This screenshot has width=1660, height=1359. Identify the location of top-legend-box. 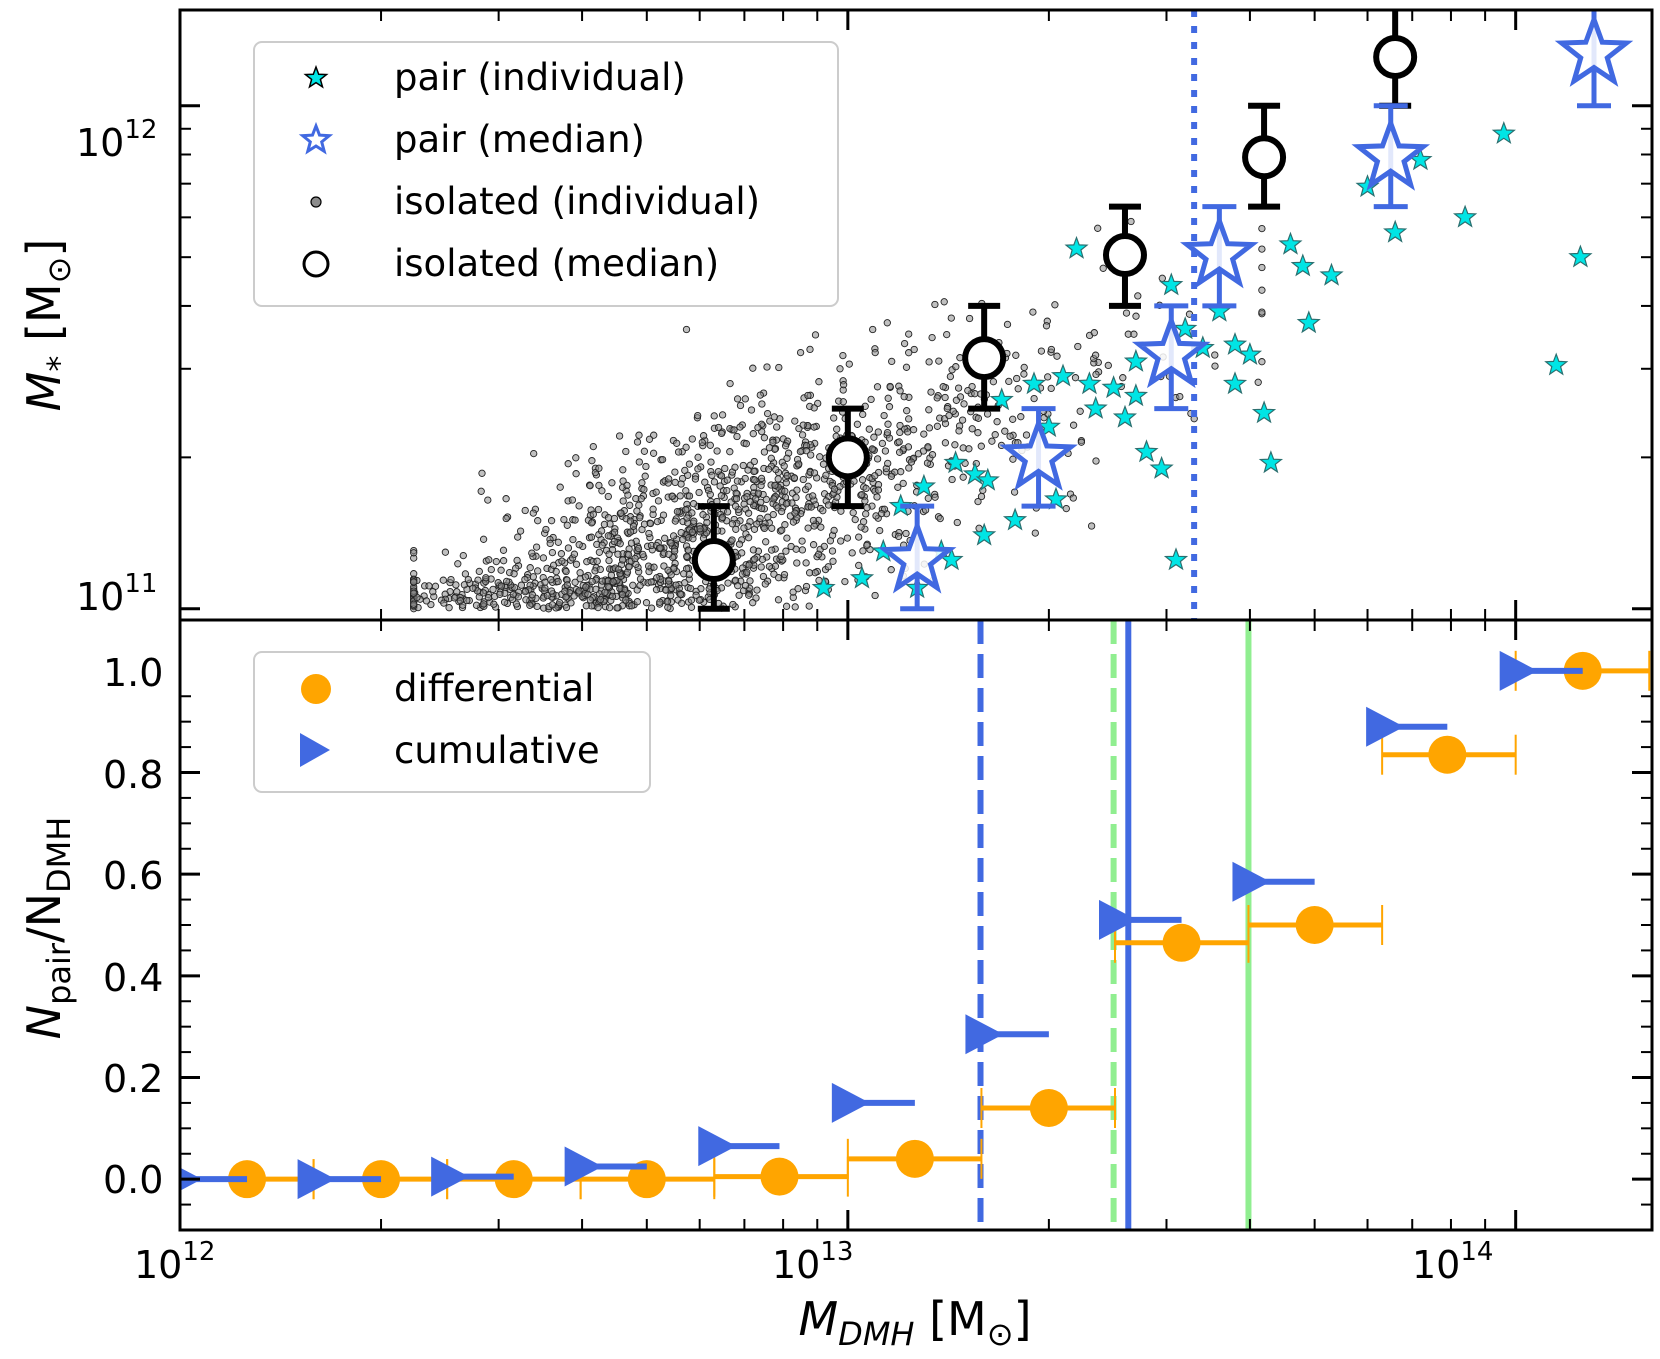
(546, 174).